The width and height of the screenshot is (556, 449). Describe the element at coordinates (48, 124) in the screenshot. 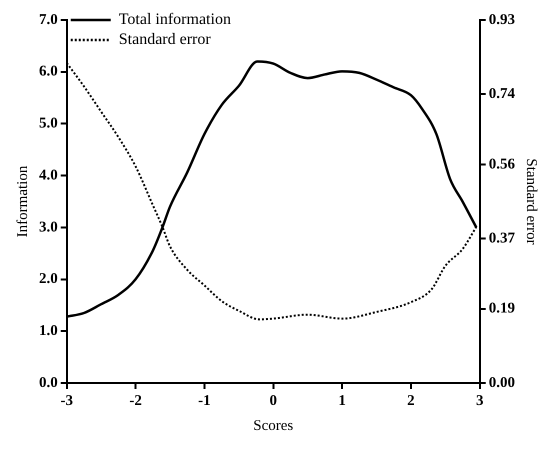

I see `y-tick-label: 5.0` at that location.